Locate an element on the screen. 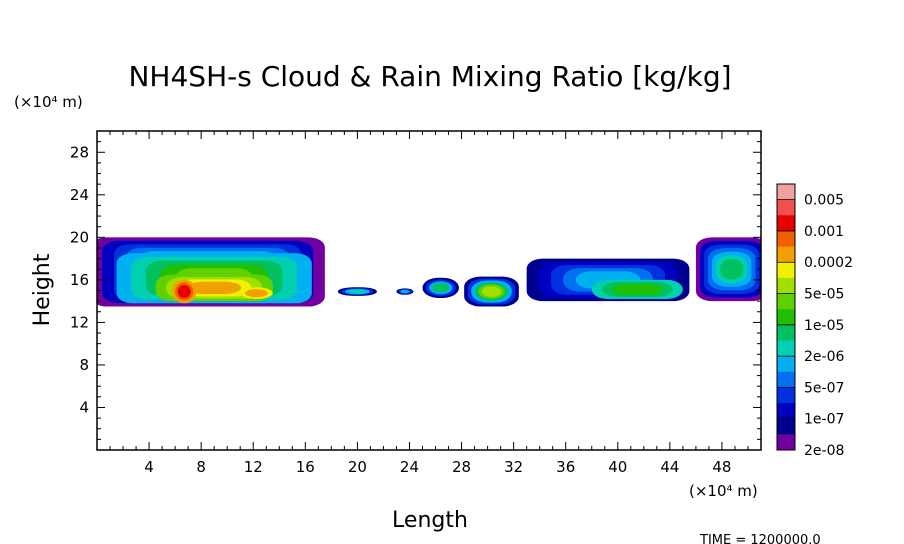 The height and width of the screenshot is (544, 904). contour-field is located at coordinates (429, 272).